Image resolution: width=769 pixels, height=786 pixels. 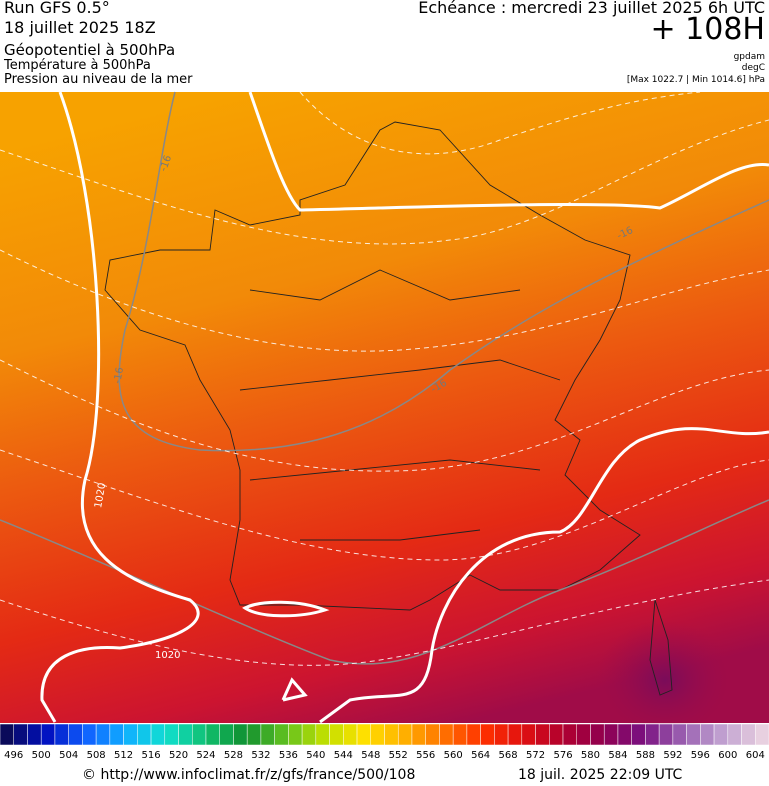 I want to click on colorbar-label: 576, so click(x=562, y=755).